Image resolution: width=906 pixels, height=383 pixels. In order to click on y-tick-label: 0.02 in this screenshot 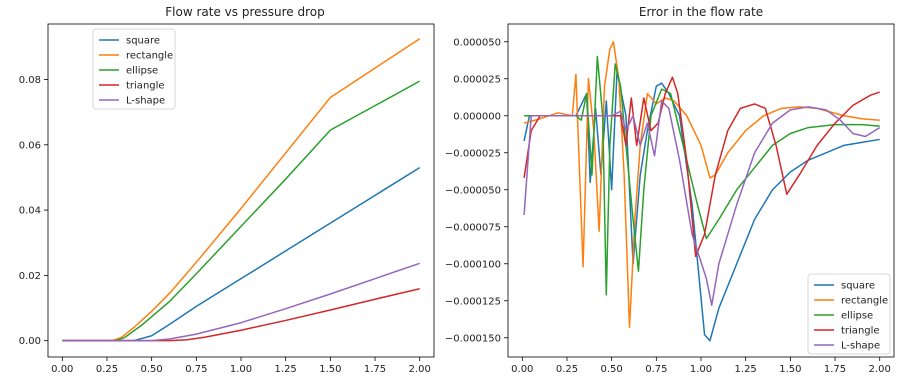, I will do `click(30, 276)`.